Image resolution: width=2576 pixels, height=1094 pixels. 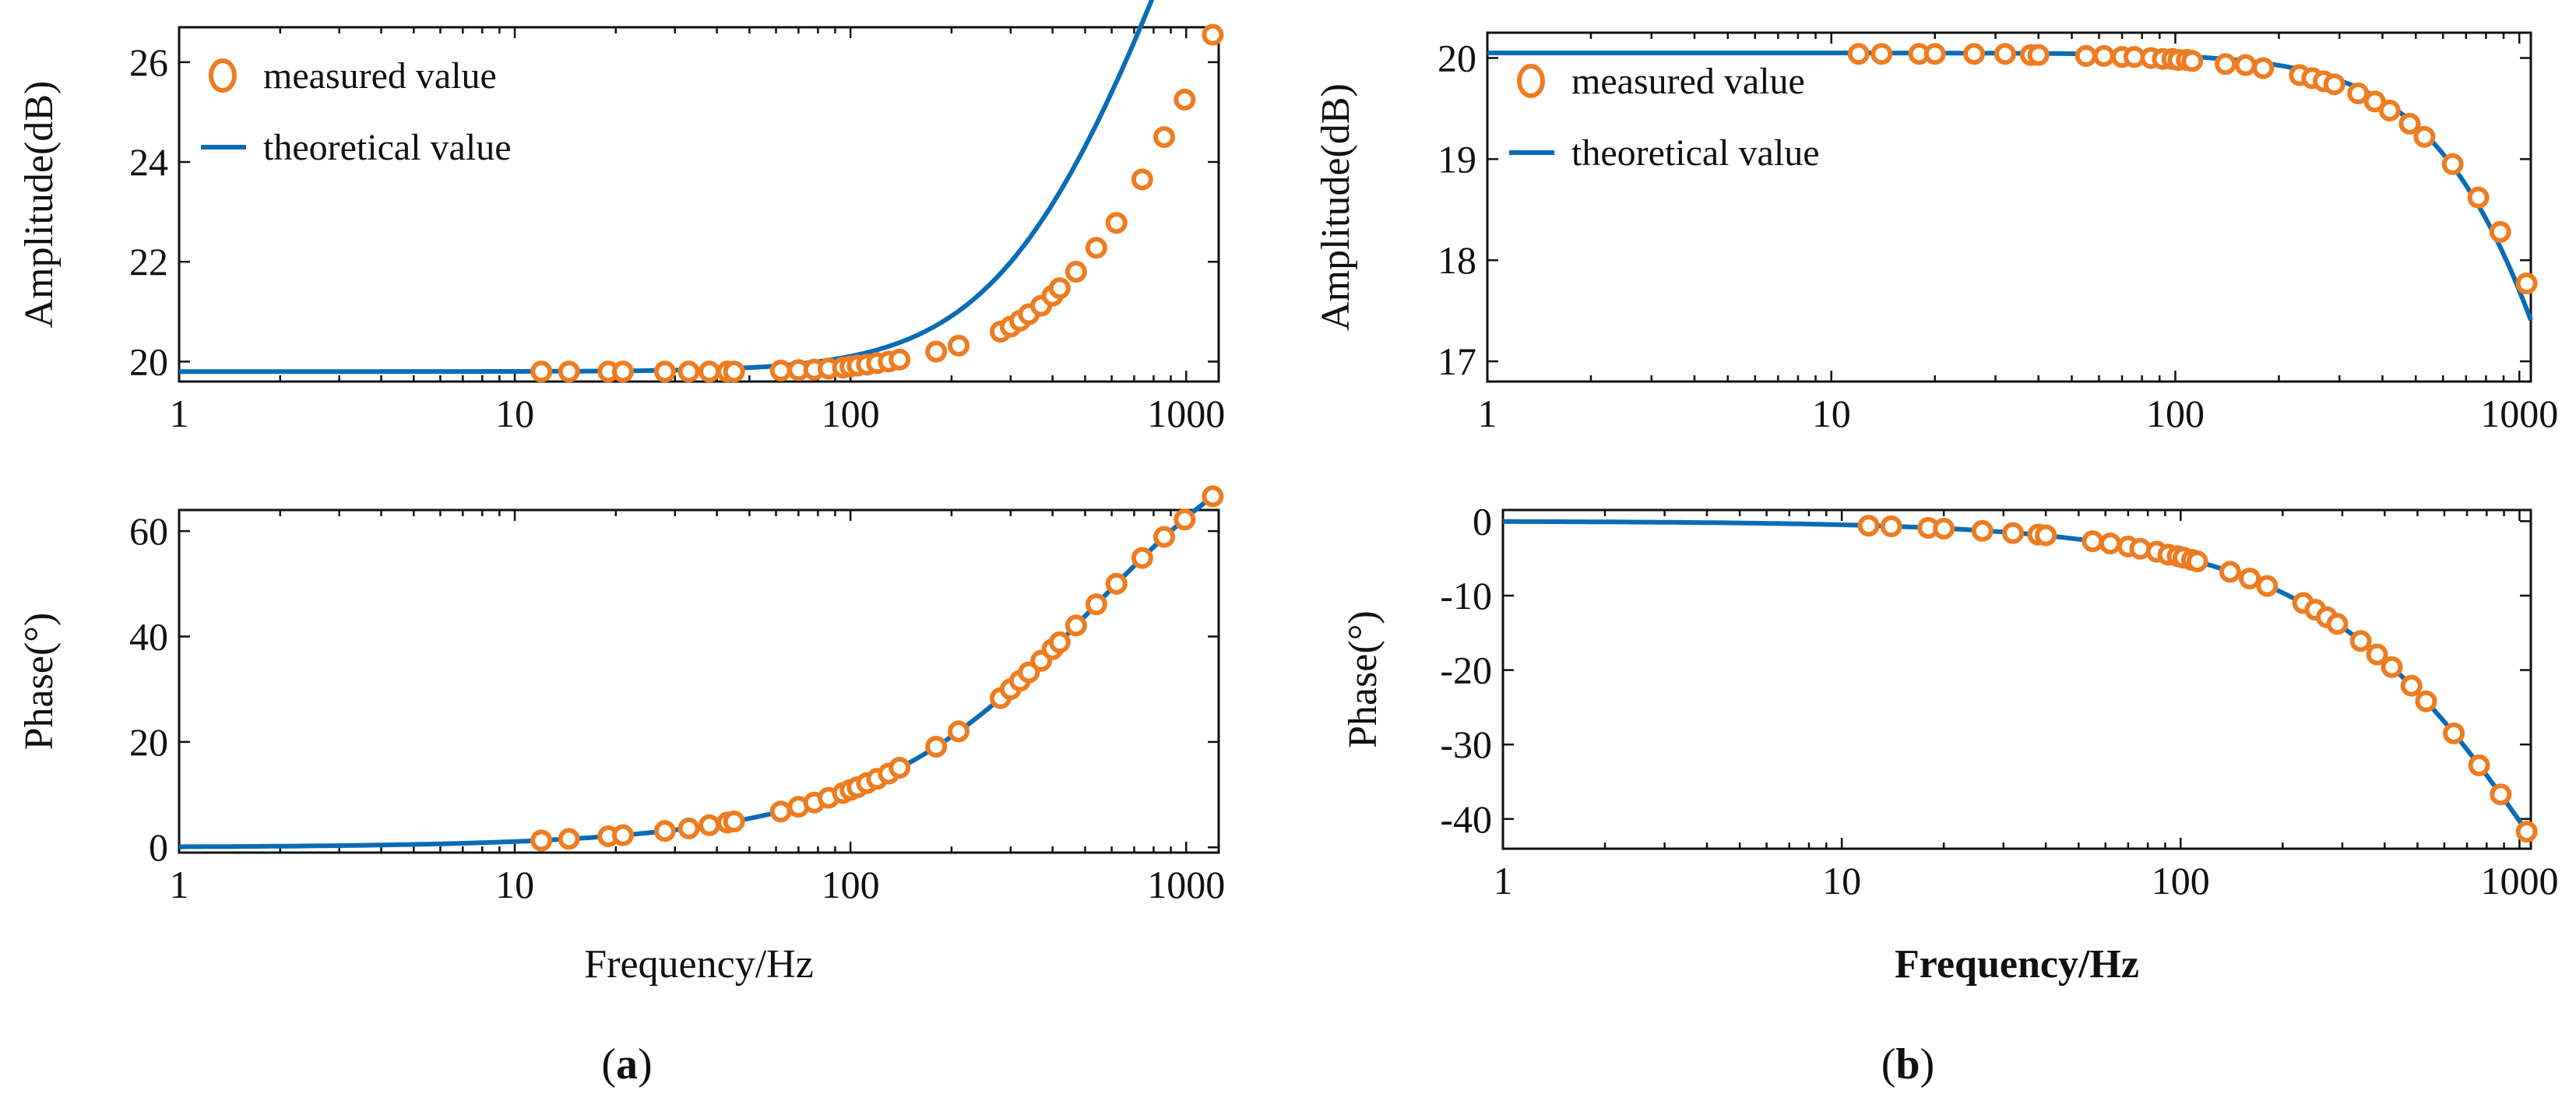 I want to click on y-tick-label: 17, so click(x=1457, y=361).